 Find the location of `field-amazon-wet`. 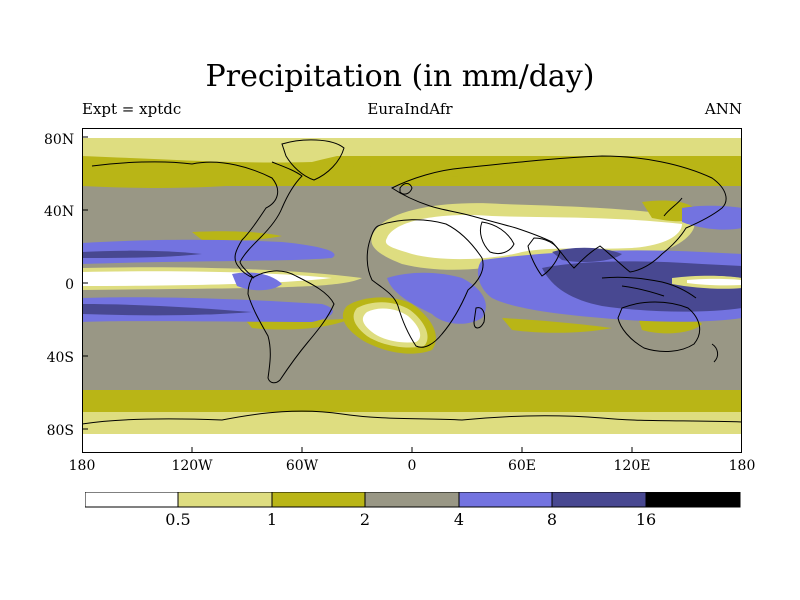

field-amazon-wet is located at coordinates (257, 281).